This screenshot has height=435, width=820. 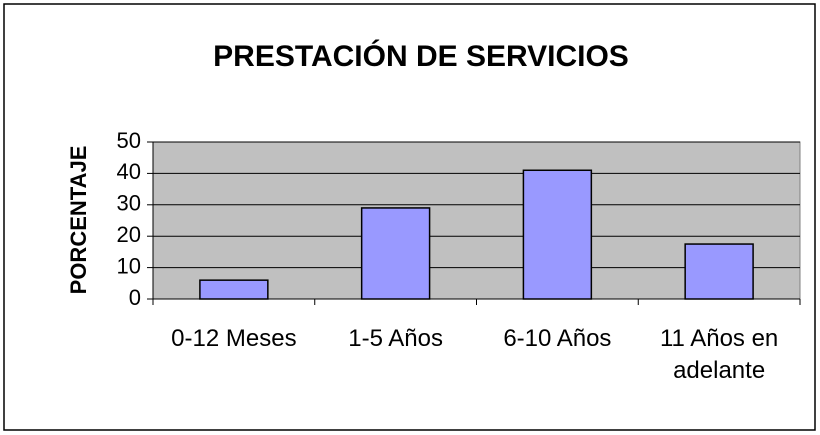 I want to click on y-tick-label: 30, so click(x=129, y=203).